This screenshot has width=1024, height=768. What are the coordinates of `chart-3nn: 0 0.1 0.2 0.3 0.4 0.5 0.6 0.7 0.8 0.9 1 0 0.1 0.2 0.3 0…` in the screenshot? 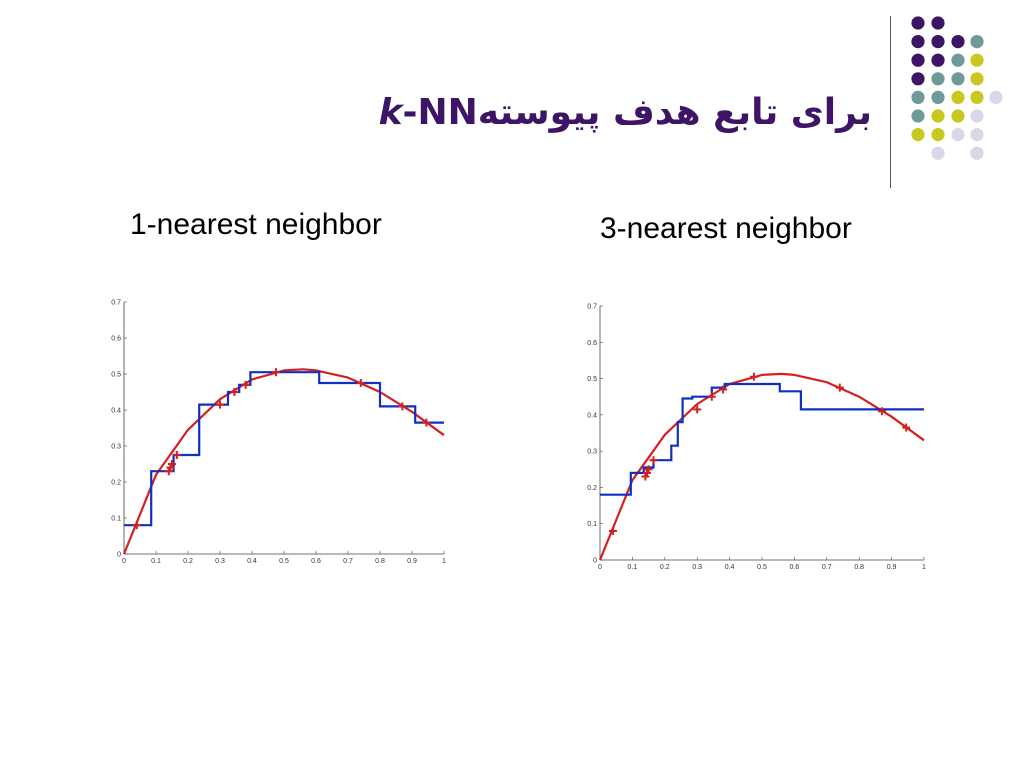 It's located at (756, 438).